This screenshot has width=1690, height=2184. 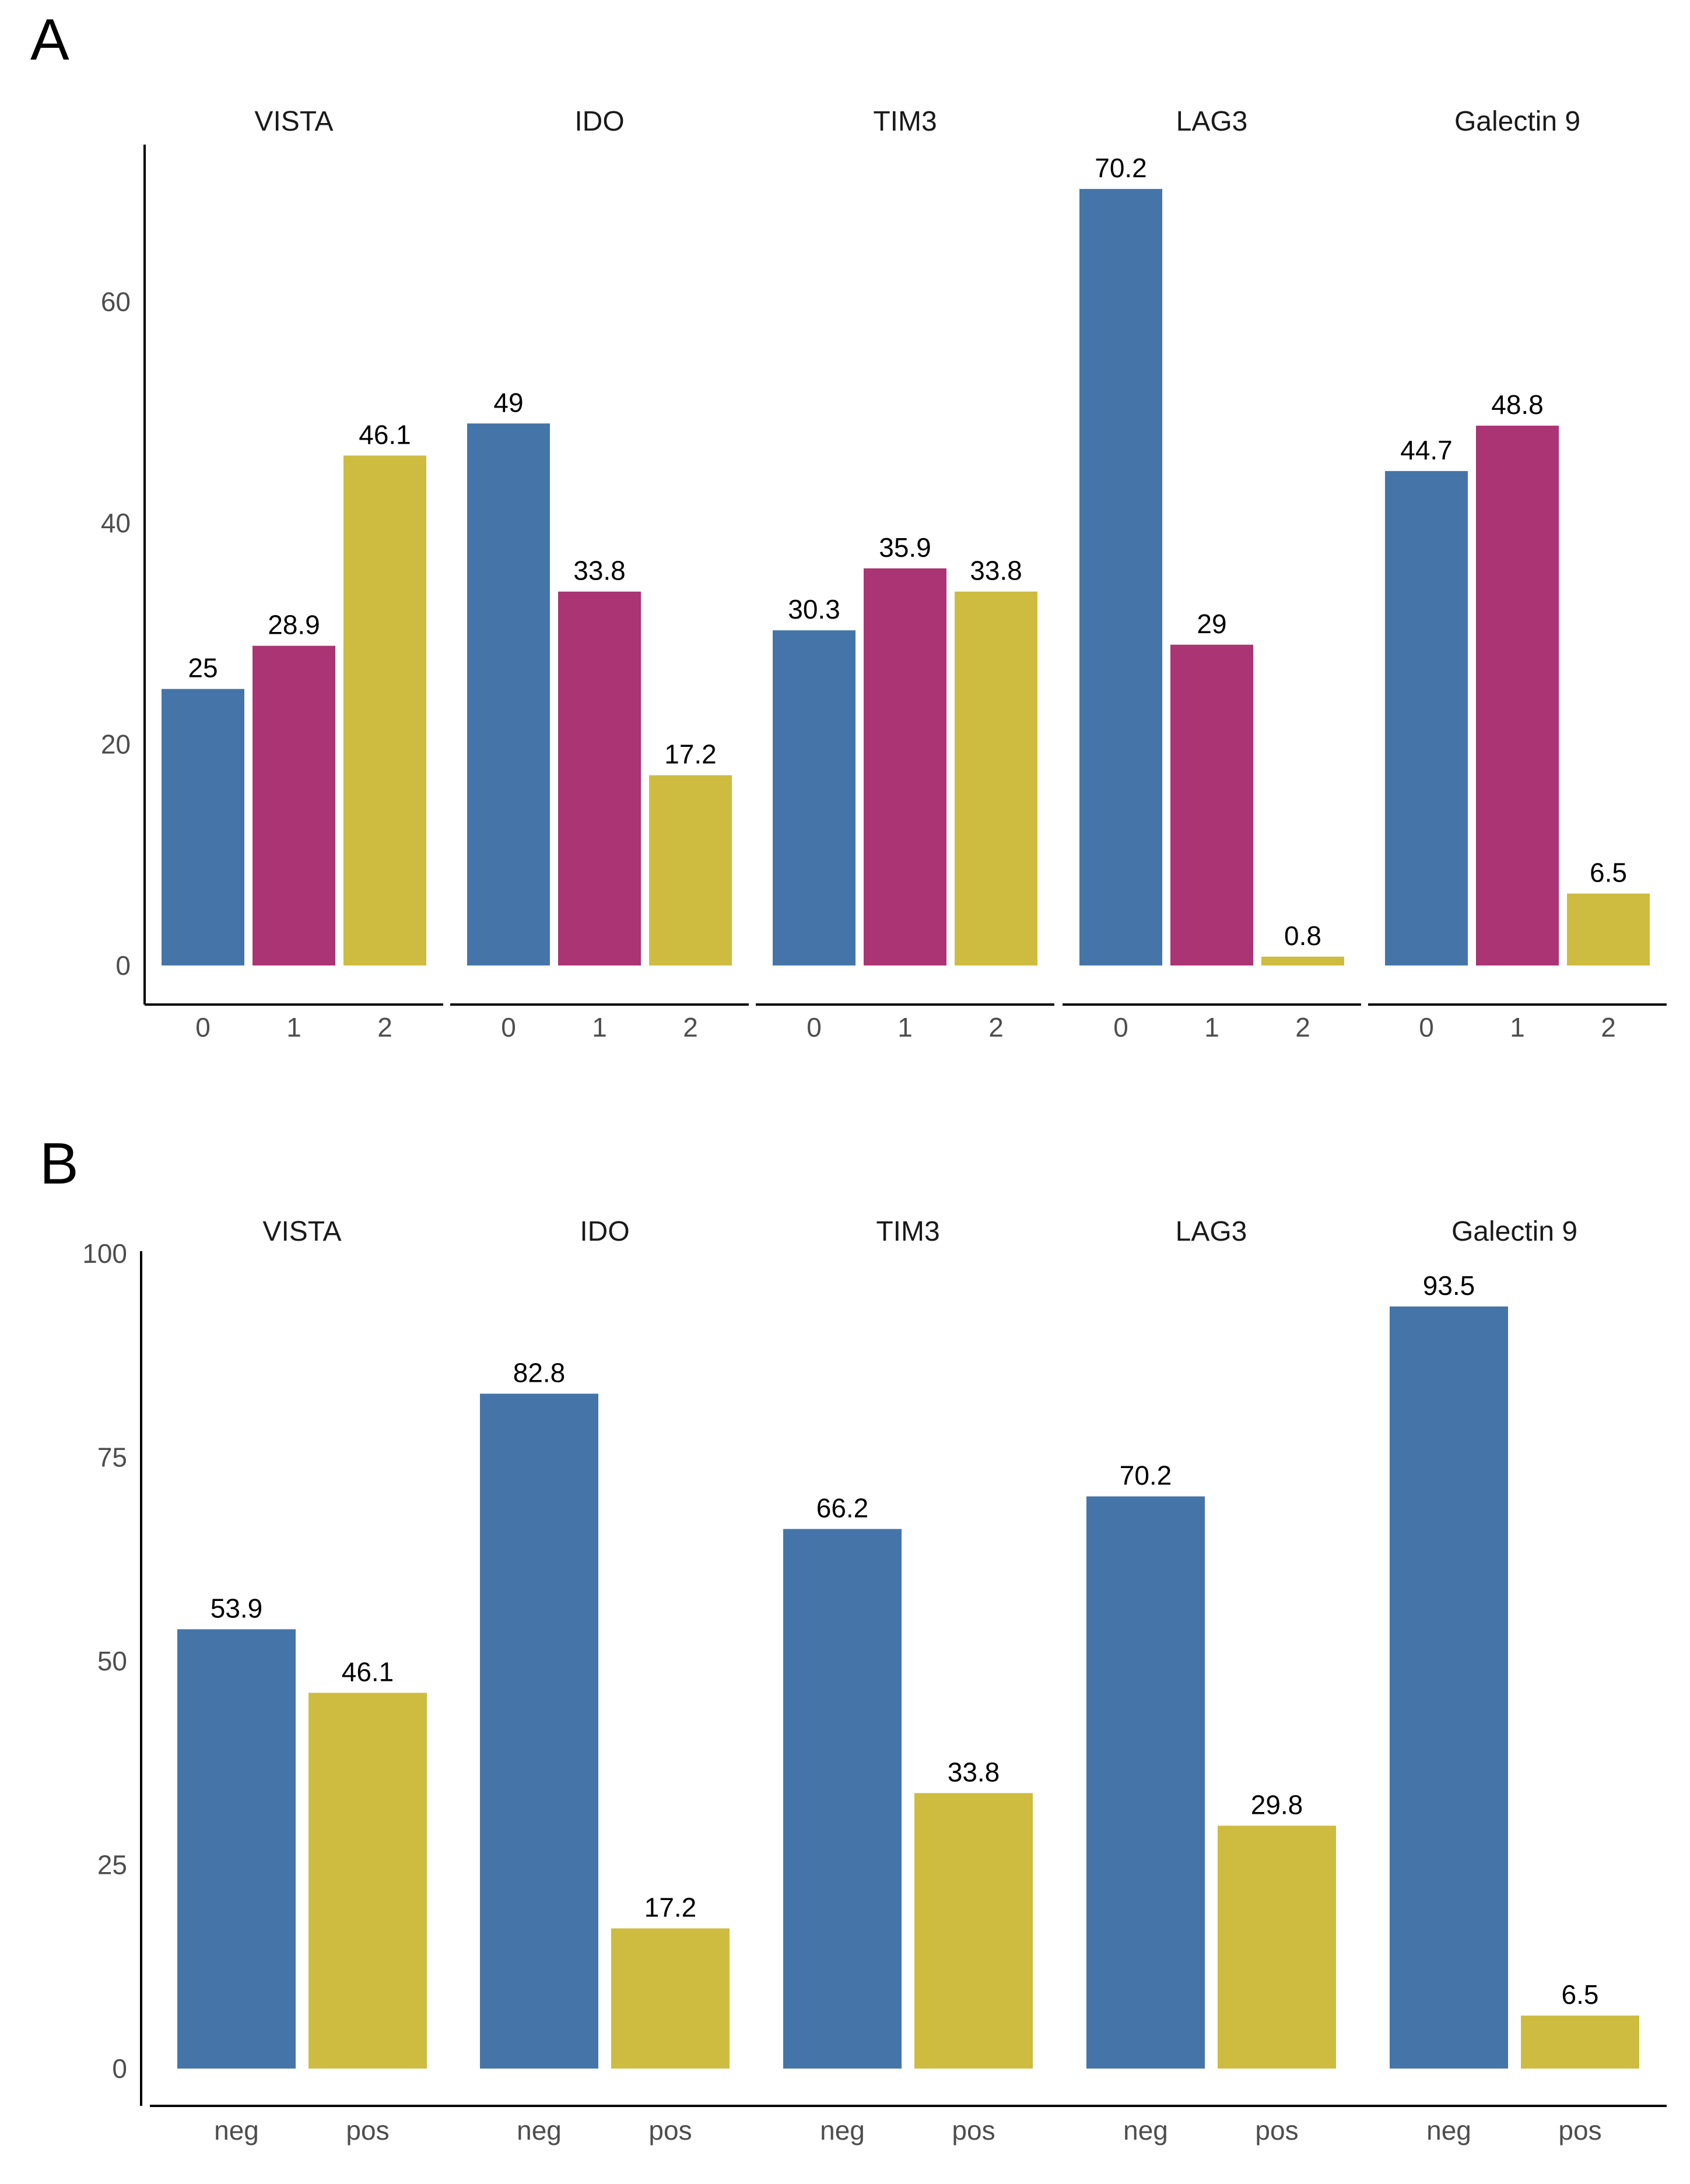 What do you see at coordinates (116, 523) in the screenshot?
I see `y-tick-label: 40` at bounding box center [116, 523].